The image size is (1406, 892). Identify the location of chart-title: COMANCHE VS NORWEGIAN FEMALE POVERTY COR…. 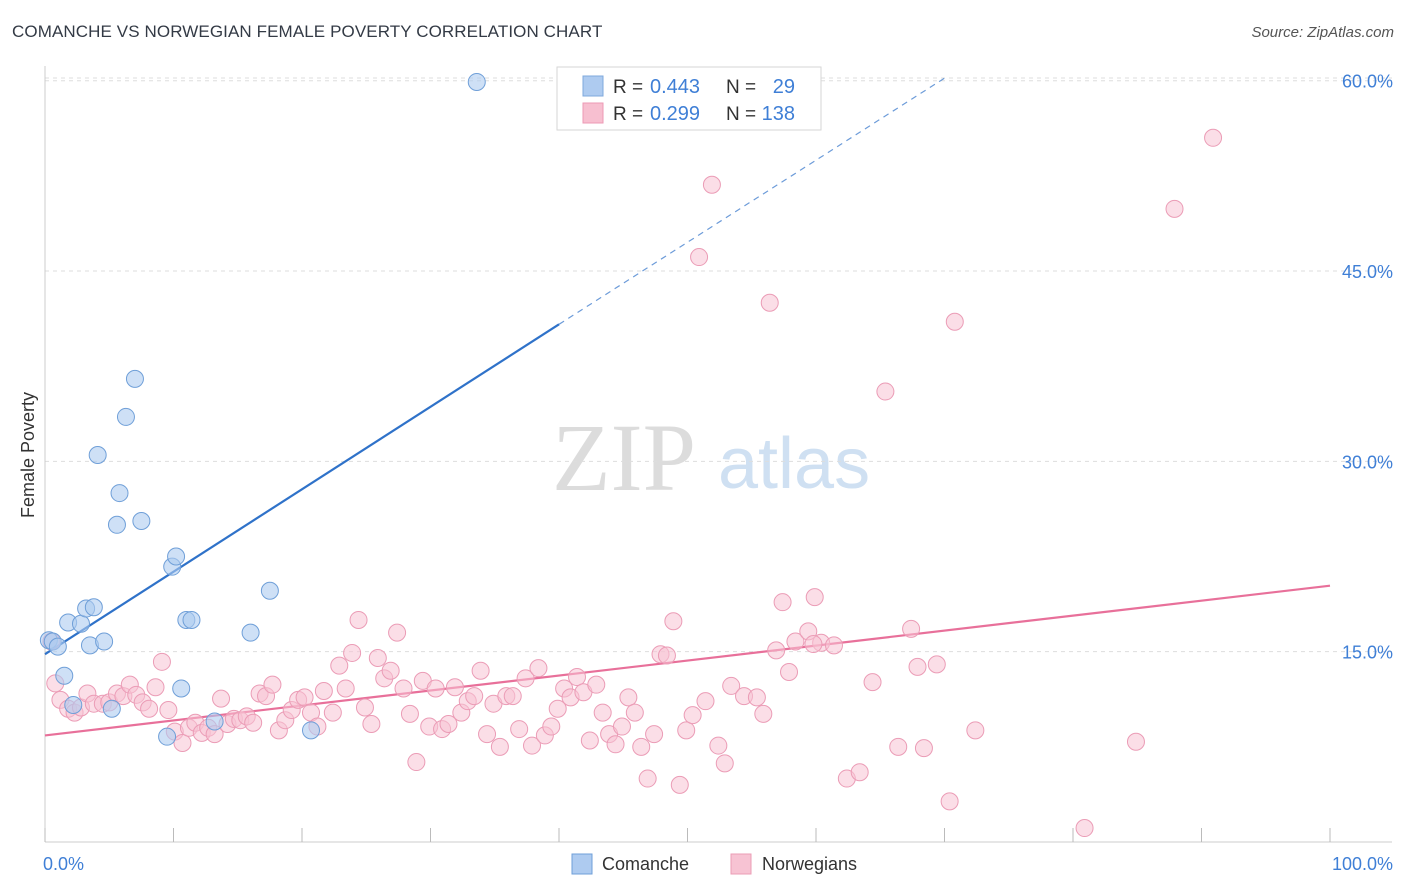
(307, 31).